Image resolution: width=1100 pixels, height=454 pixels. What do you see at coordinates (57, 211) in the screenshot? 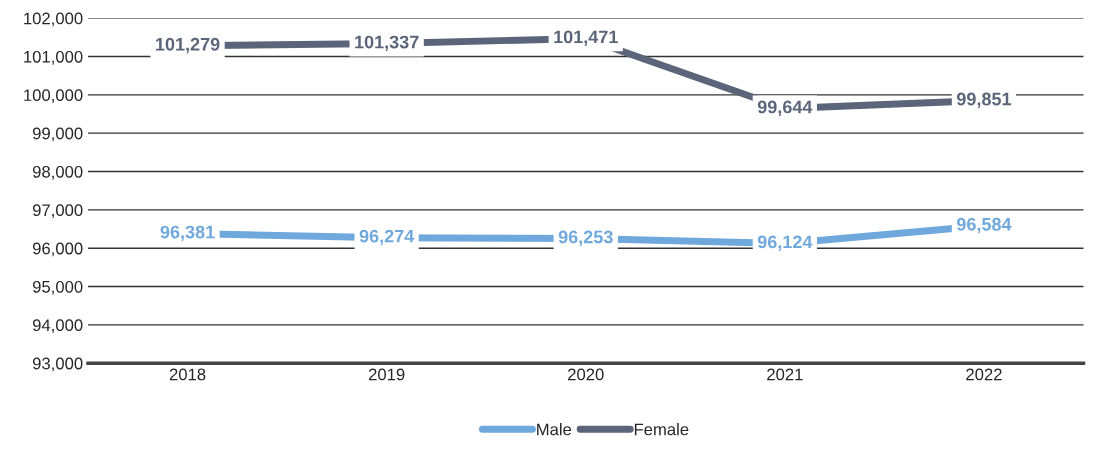
I see `y-tick-label: 97,000` at bounding box center [57, 211].